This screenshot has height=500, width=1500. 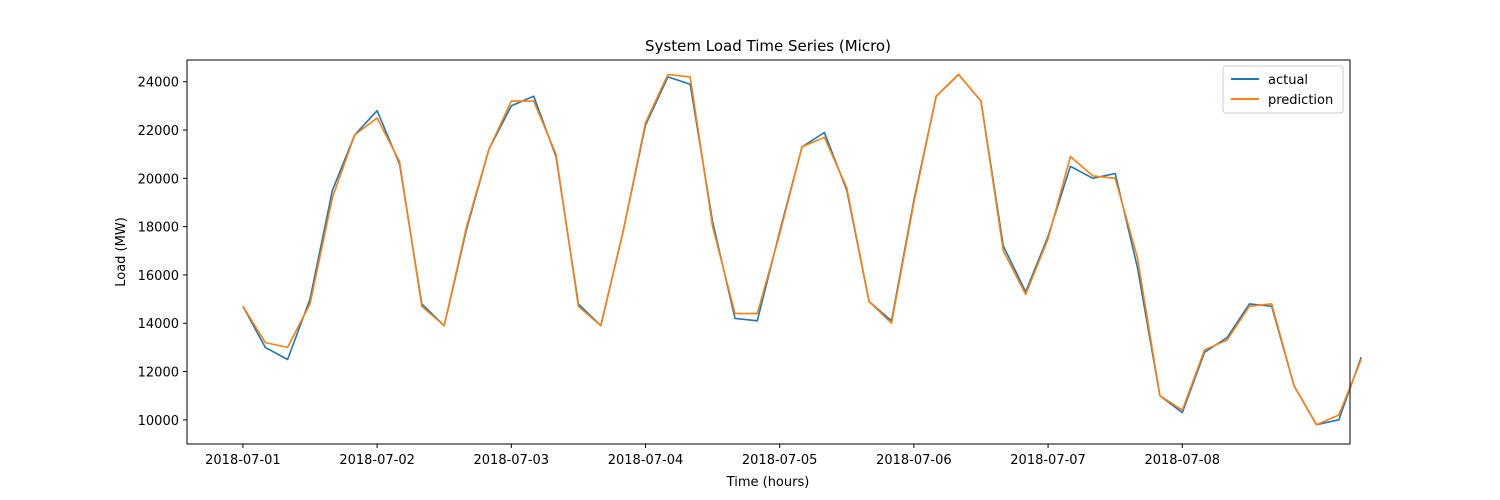 What do you see at coordinates (512, 460) in the screenshot?
I see `x-tick-label: 2018-07-03` at bounding box center [512, 460].